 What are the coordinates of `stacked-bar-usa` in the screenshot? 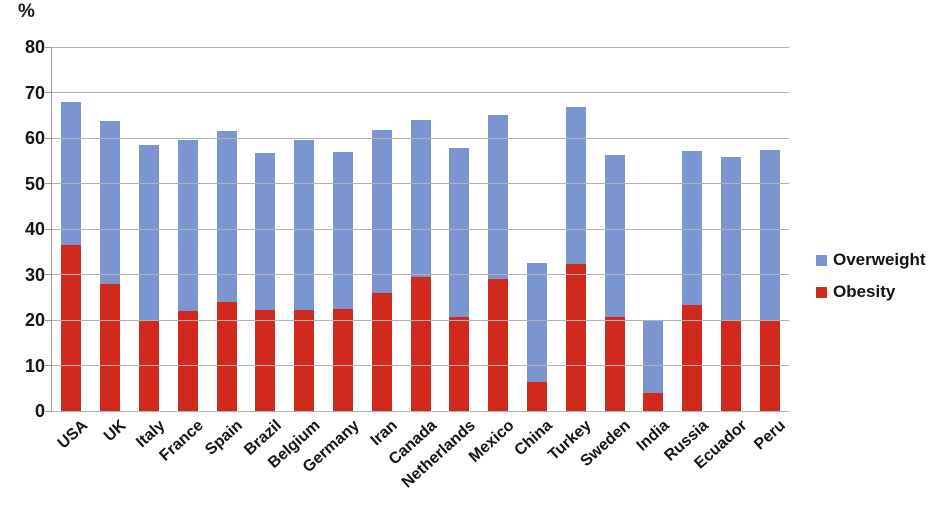 It's located at (71, 256).